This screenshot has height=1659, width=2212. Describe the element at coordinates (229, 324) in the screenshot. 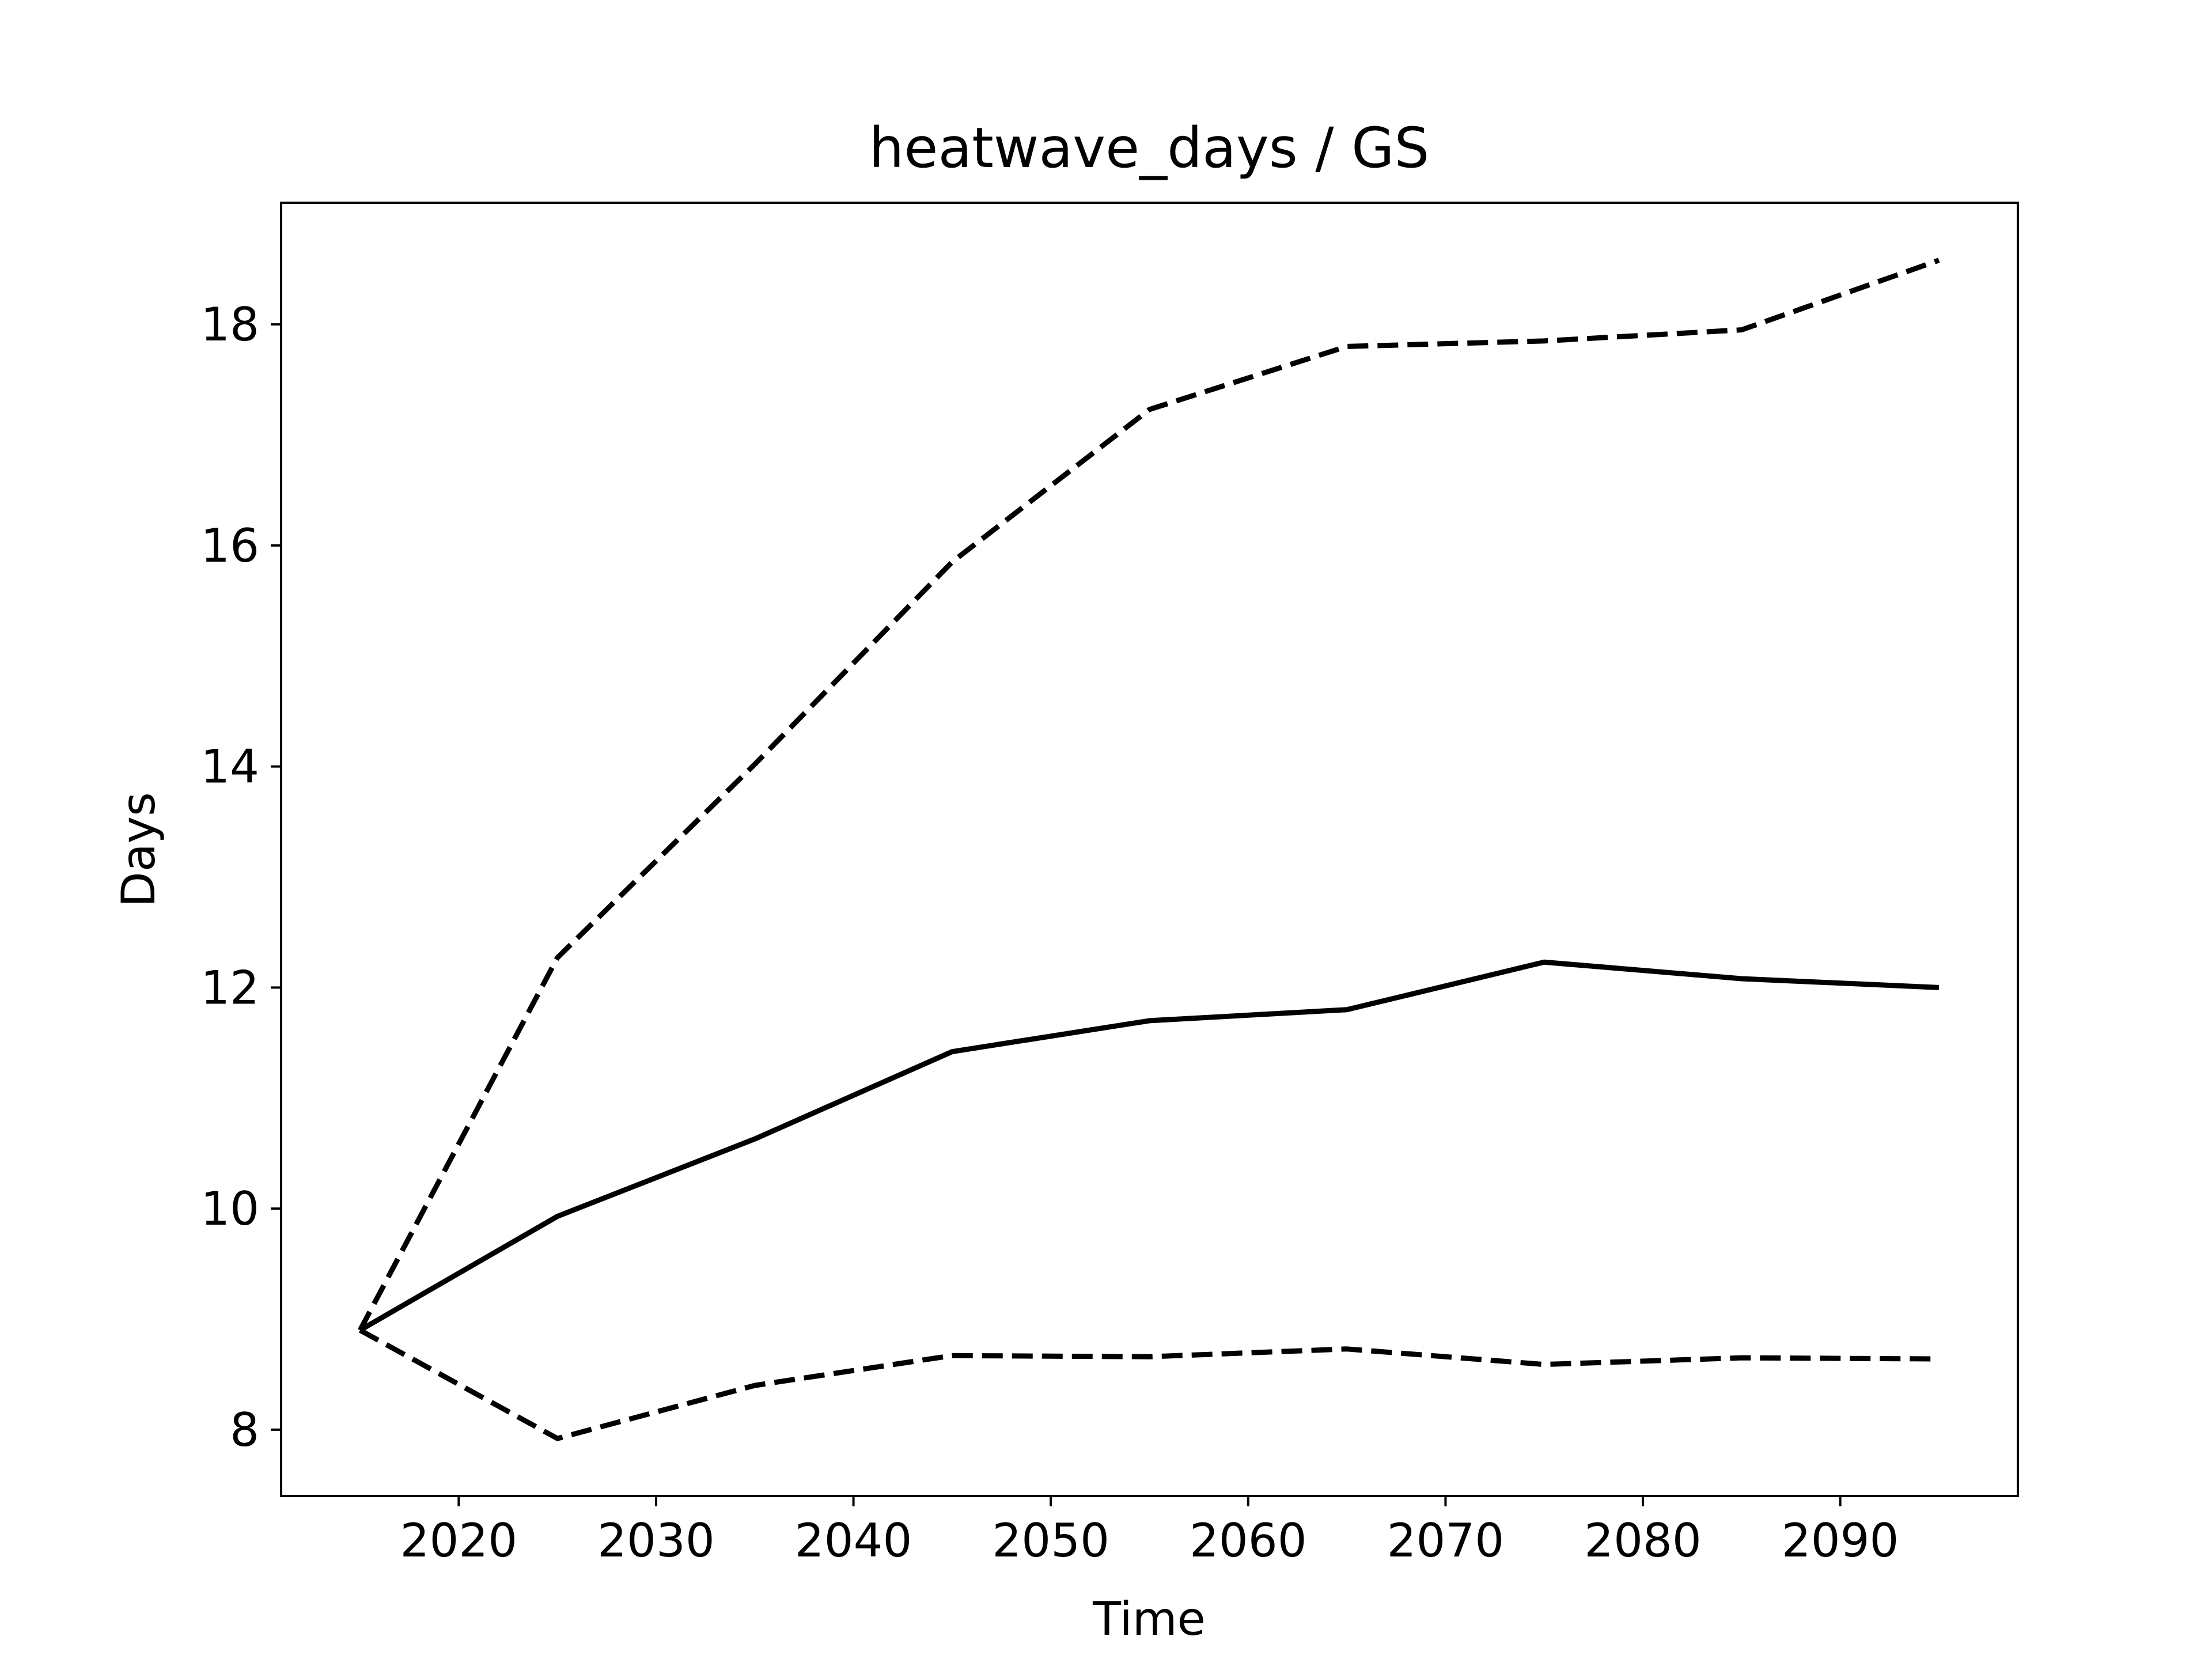

I see `y-tick-label: 18` at that location.